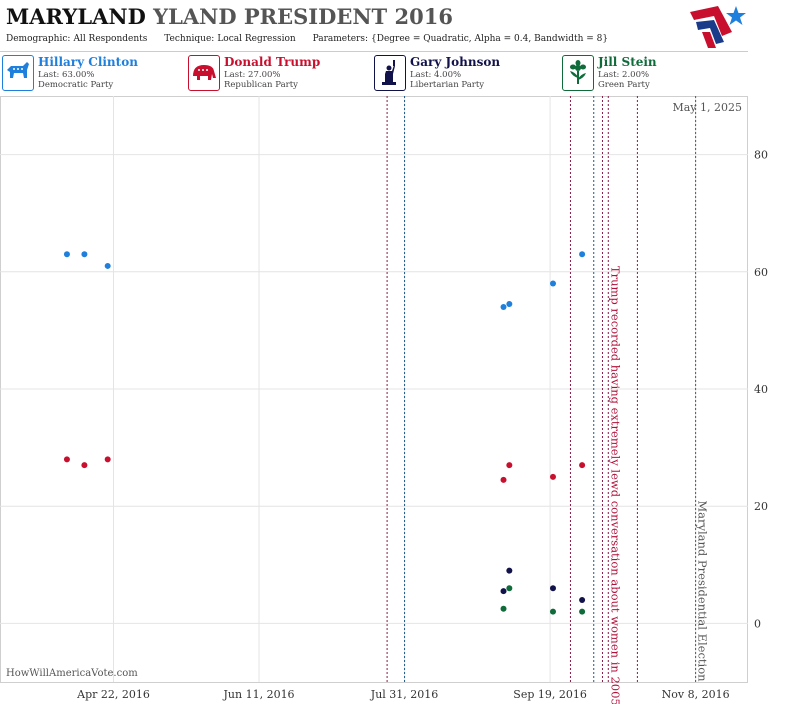 Image resolution: width=789 pixels, height=704 pixels. I want to click on legend-name: Gary Johnson, so click(455, 62).